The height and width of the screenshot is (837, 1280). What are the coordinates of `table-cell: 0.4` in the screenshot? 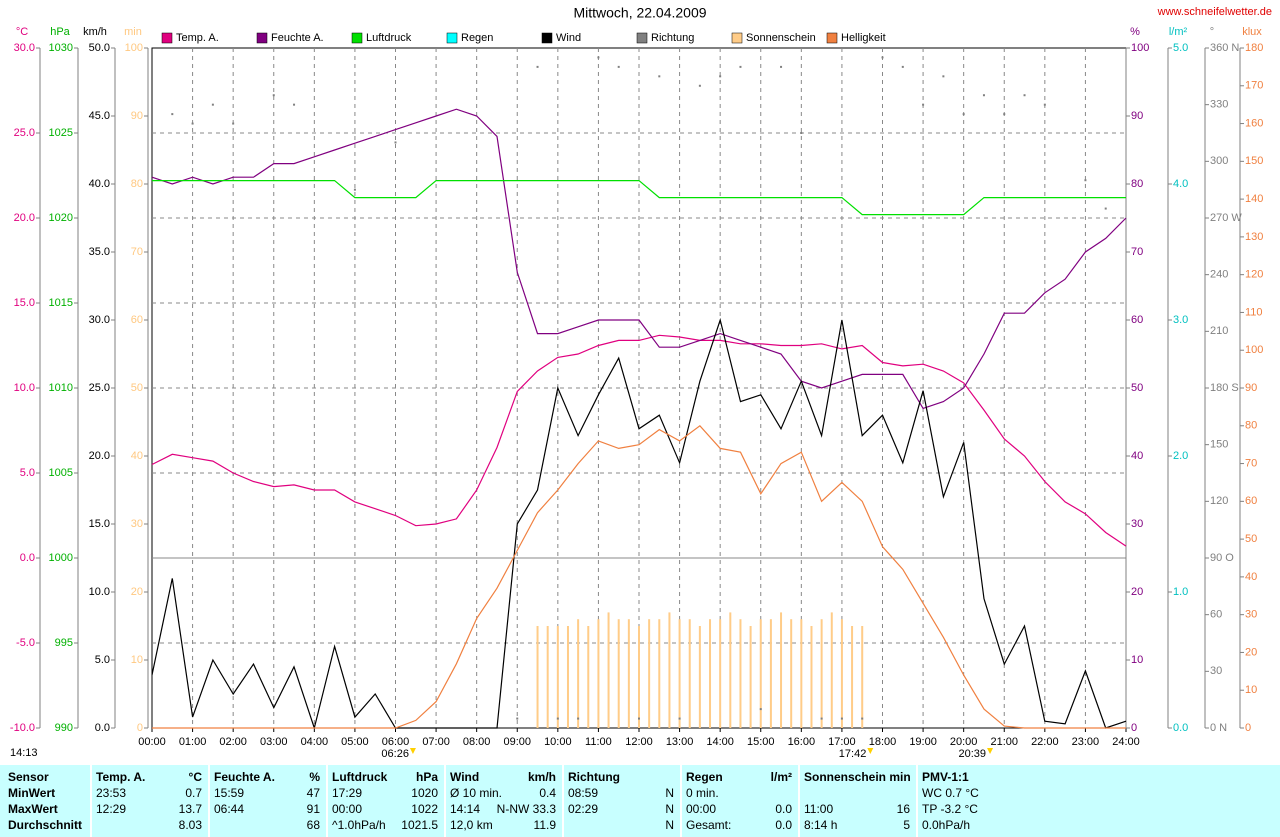 It's located at (547, 793).